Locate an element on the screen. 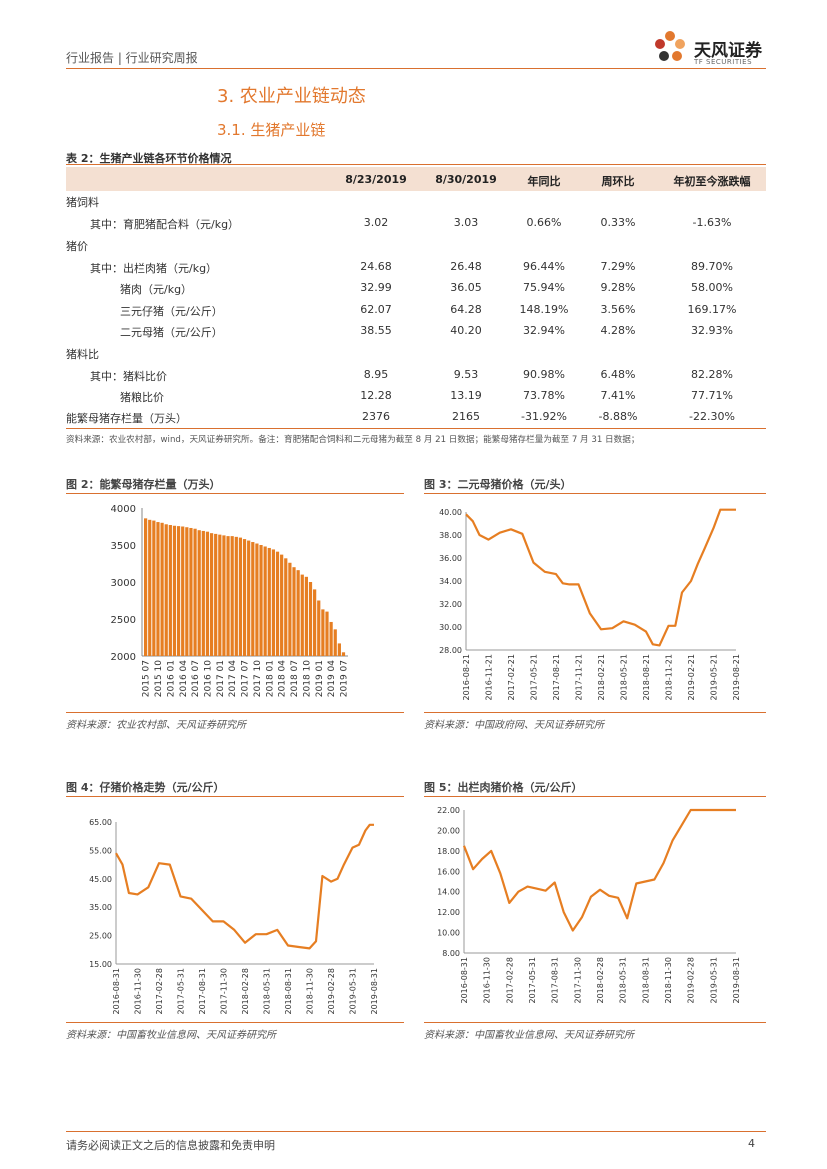 The width and height of the screenshot is (827, 1169). y-tick-label: 12.00 is located at coordinates (448, 912).